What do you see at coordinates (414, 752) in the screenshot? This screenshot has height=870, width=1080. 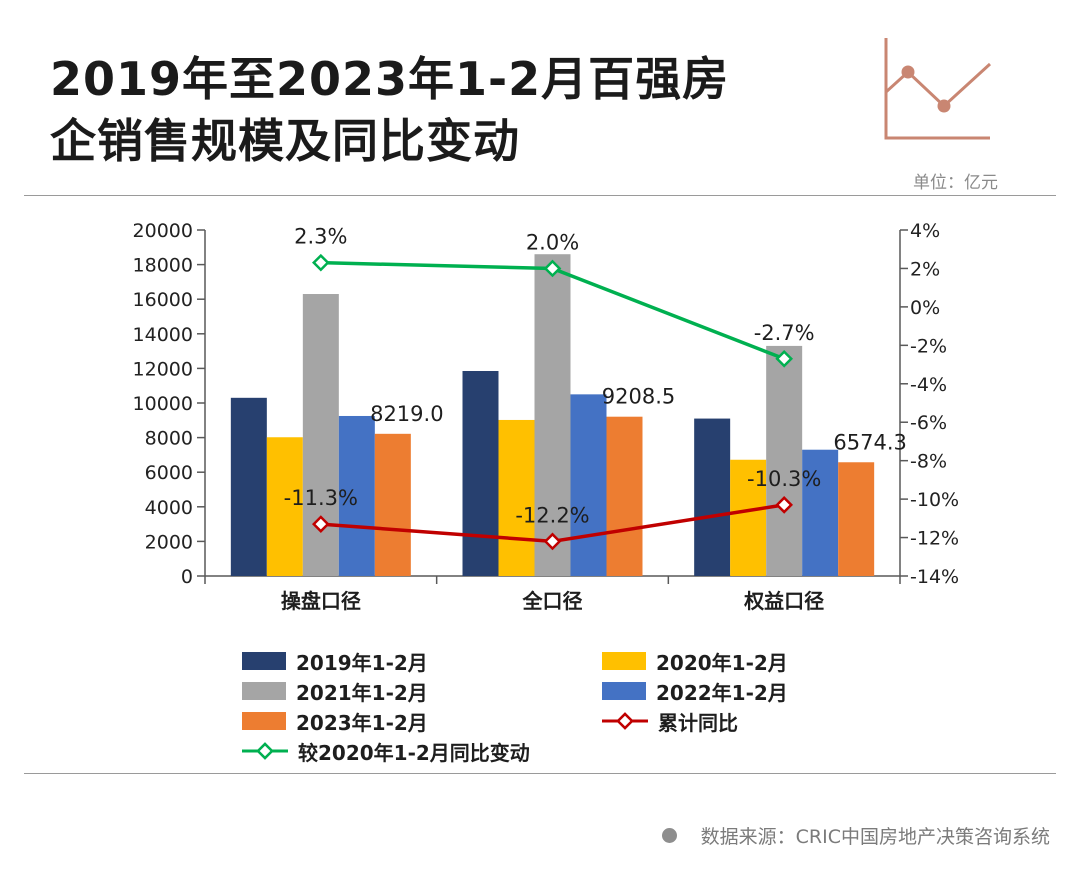 I see `legend-label-vs2020: 较2020年1-2月同比变动` at bounding box center [414, 752].